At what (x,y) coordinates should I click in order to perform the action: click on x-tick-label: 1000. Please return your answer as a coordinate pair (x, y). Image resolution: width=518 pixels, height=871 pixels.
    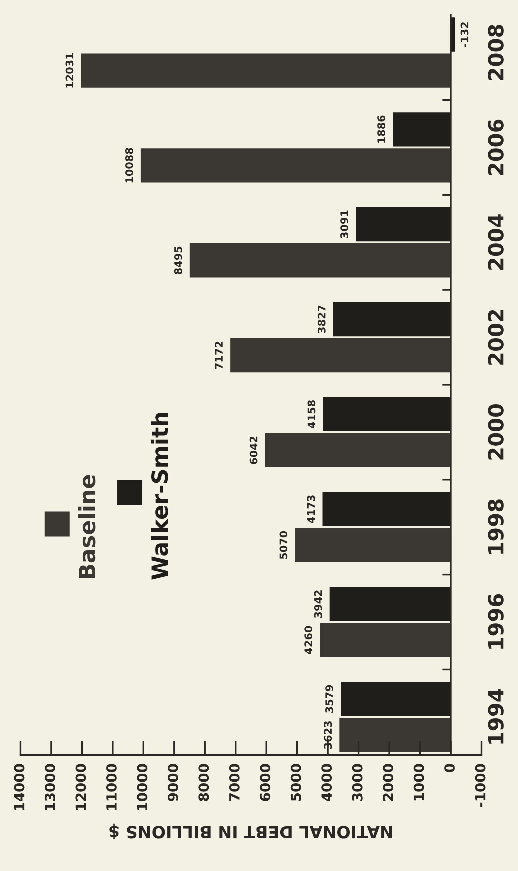
    Looking at the image, I should click on (419, 782).